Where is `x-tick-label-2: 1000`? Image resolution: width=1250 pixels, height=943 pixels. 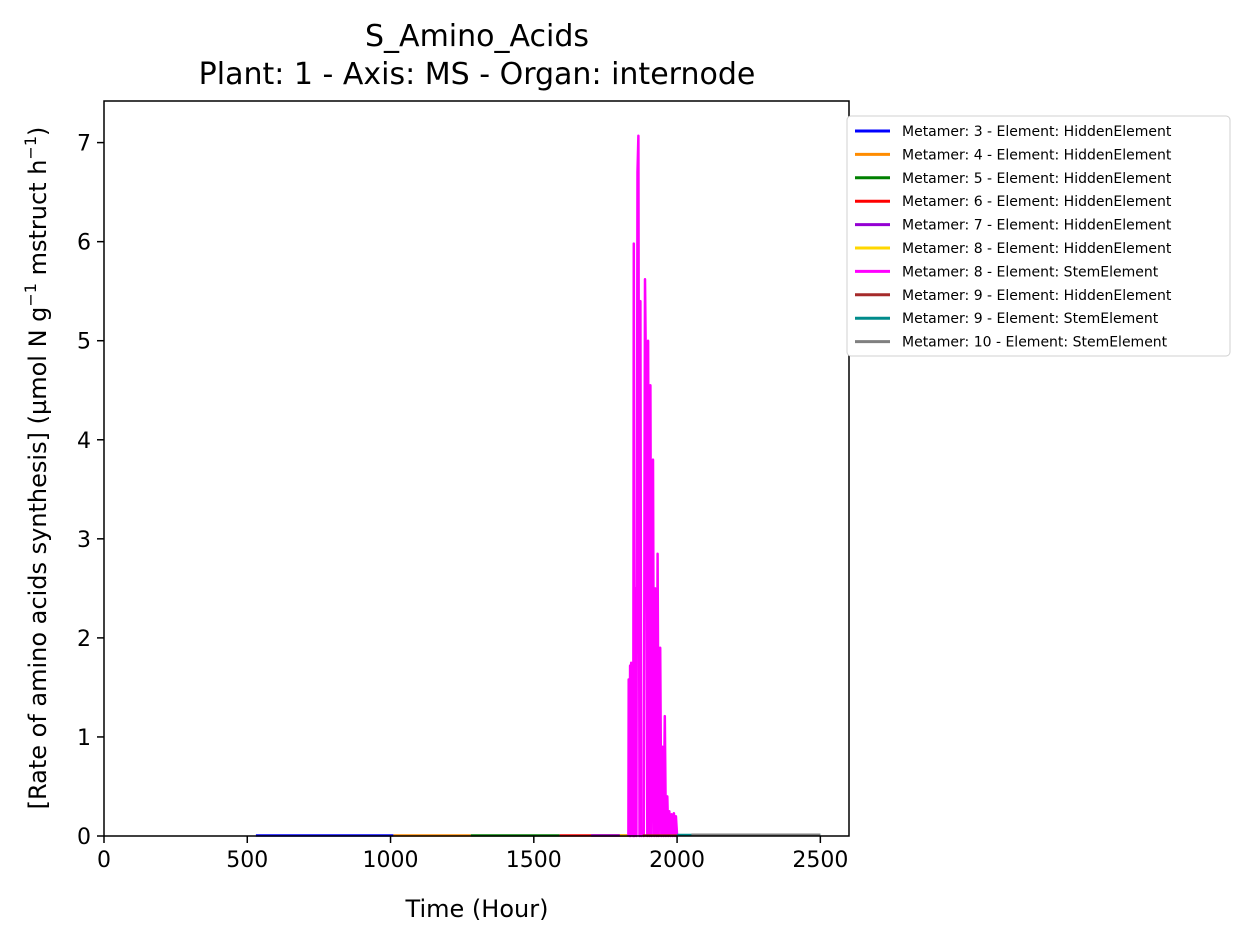 x-tick-label-2: 1000 is located at coordinates (391, 860).